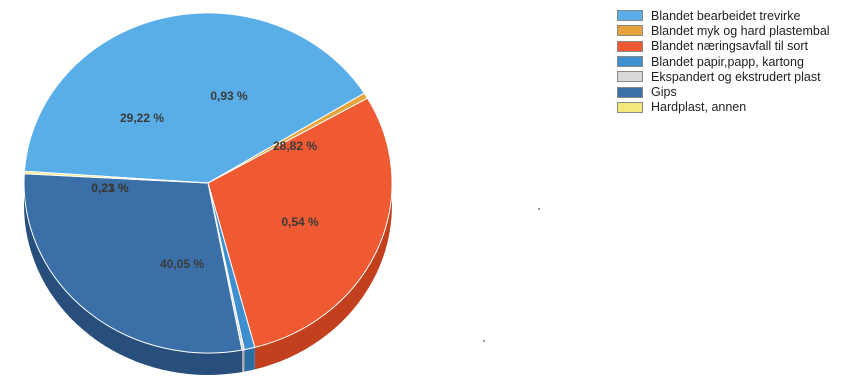 The height and width of the screenshot is (377, 859). I want to click on legend-item: Gips, so click(723, 91).